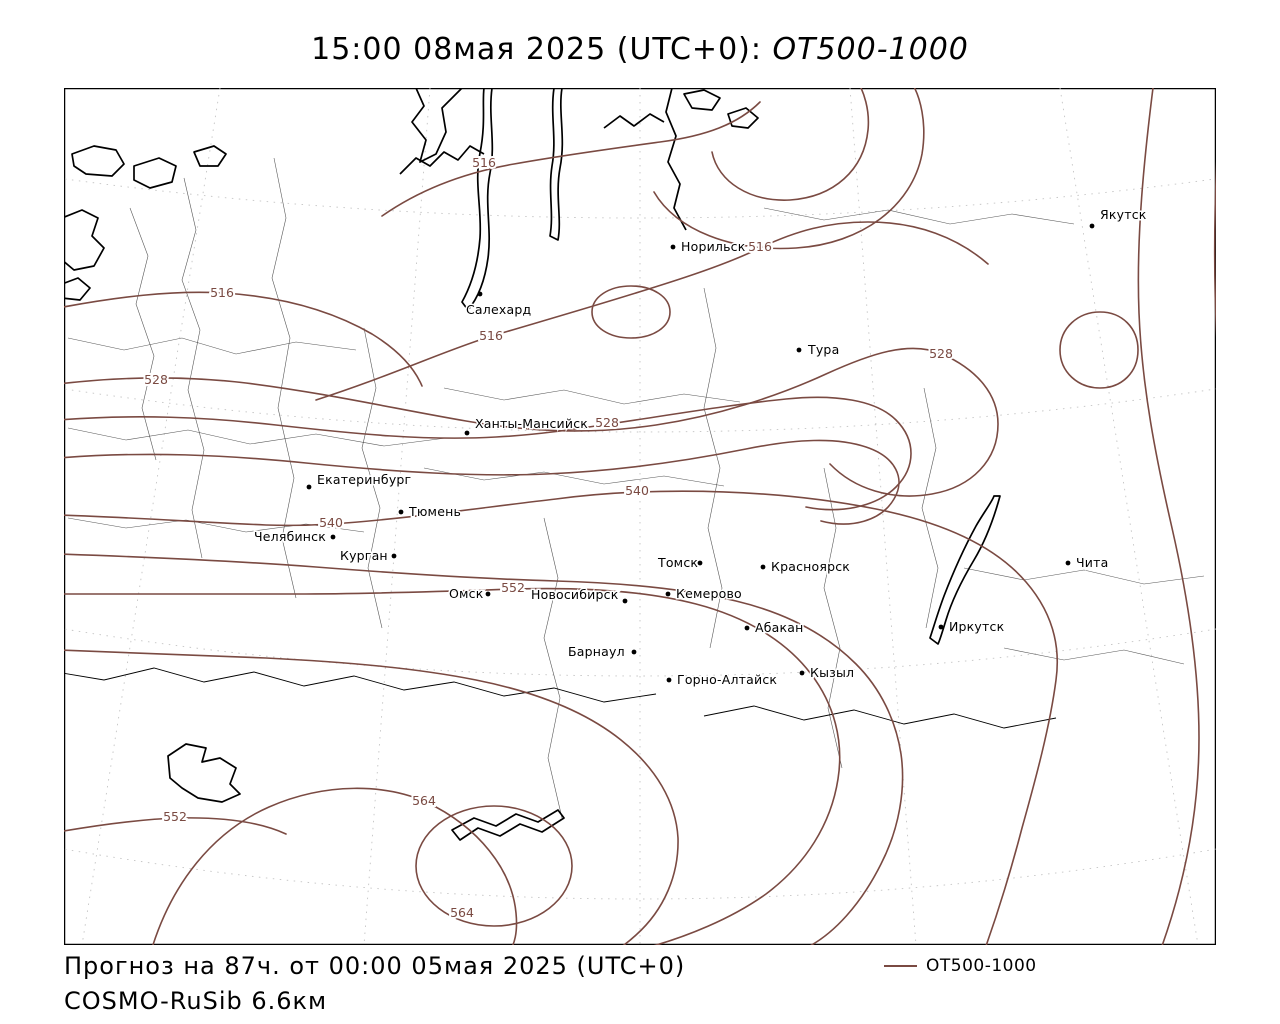 The image size is (1280, 1024). I want to click on city-label: Чита, so click(1092, 562).